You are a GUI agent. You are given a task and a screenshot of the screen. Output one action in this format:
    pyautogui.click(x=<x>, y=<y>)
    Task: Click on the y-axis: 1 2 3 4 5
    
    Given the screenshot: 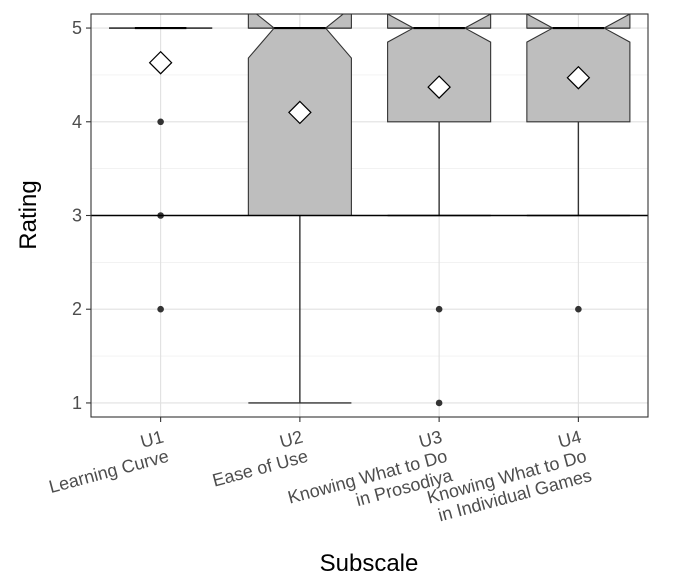 What is the action you would take?
    pyautogui.click(x=81, y=215)
    